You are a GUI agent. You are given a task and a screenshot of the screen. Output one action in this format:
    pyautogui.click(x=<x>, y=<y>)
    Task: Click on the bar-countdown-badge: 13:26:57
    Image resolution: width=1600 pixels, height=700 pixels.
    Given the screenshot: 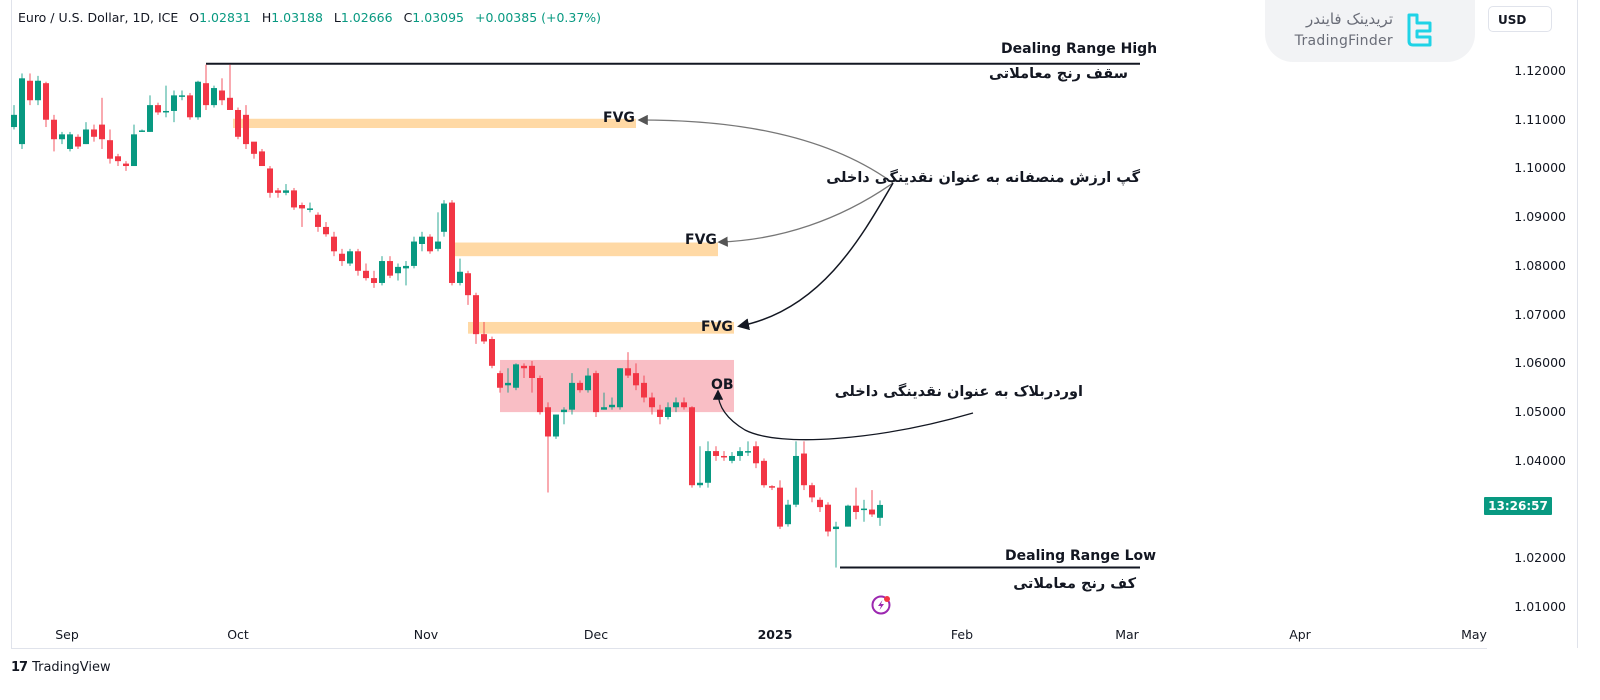 What is the action you would take?
    pyautogui.click(x=1518, y=506)
    